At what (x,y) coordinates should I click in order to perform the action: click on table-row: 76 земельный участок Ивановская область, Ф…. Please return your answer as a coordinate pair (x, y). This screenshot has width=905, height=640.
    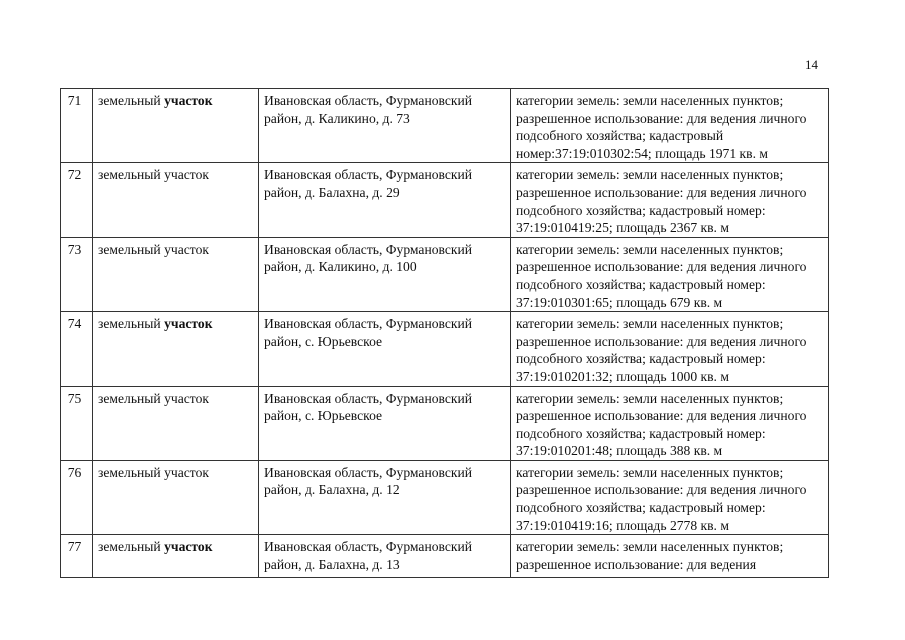
    Looking at the image, I should click on (444, 497).